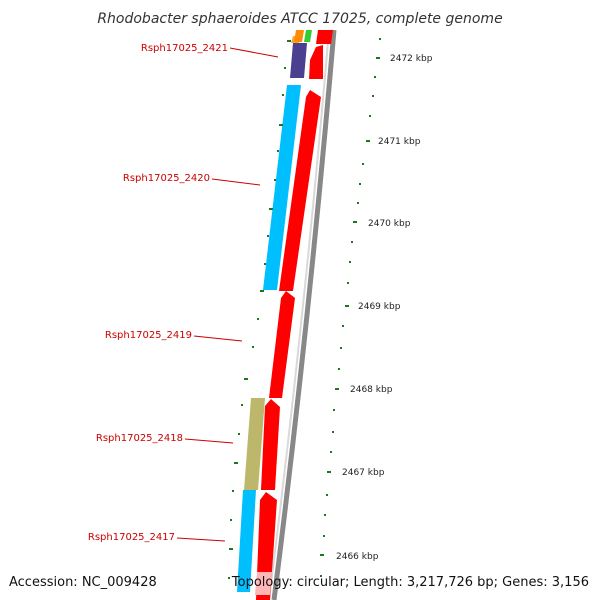 The width and height of the screenshot is (600, 600). I want to click on gene-label-text: Rsph17025_2420, so click(166, 178).